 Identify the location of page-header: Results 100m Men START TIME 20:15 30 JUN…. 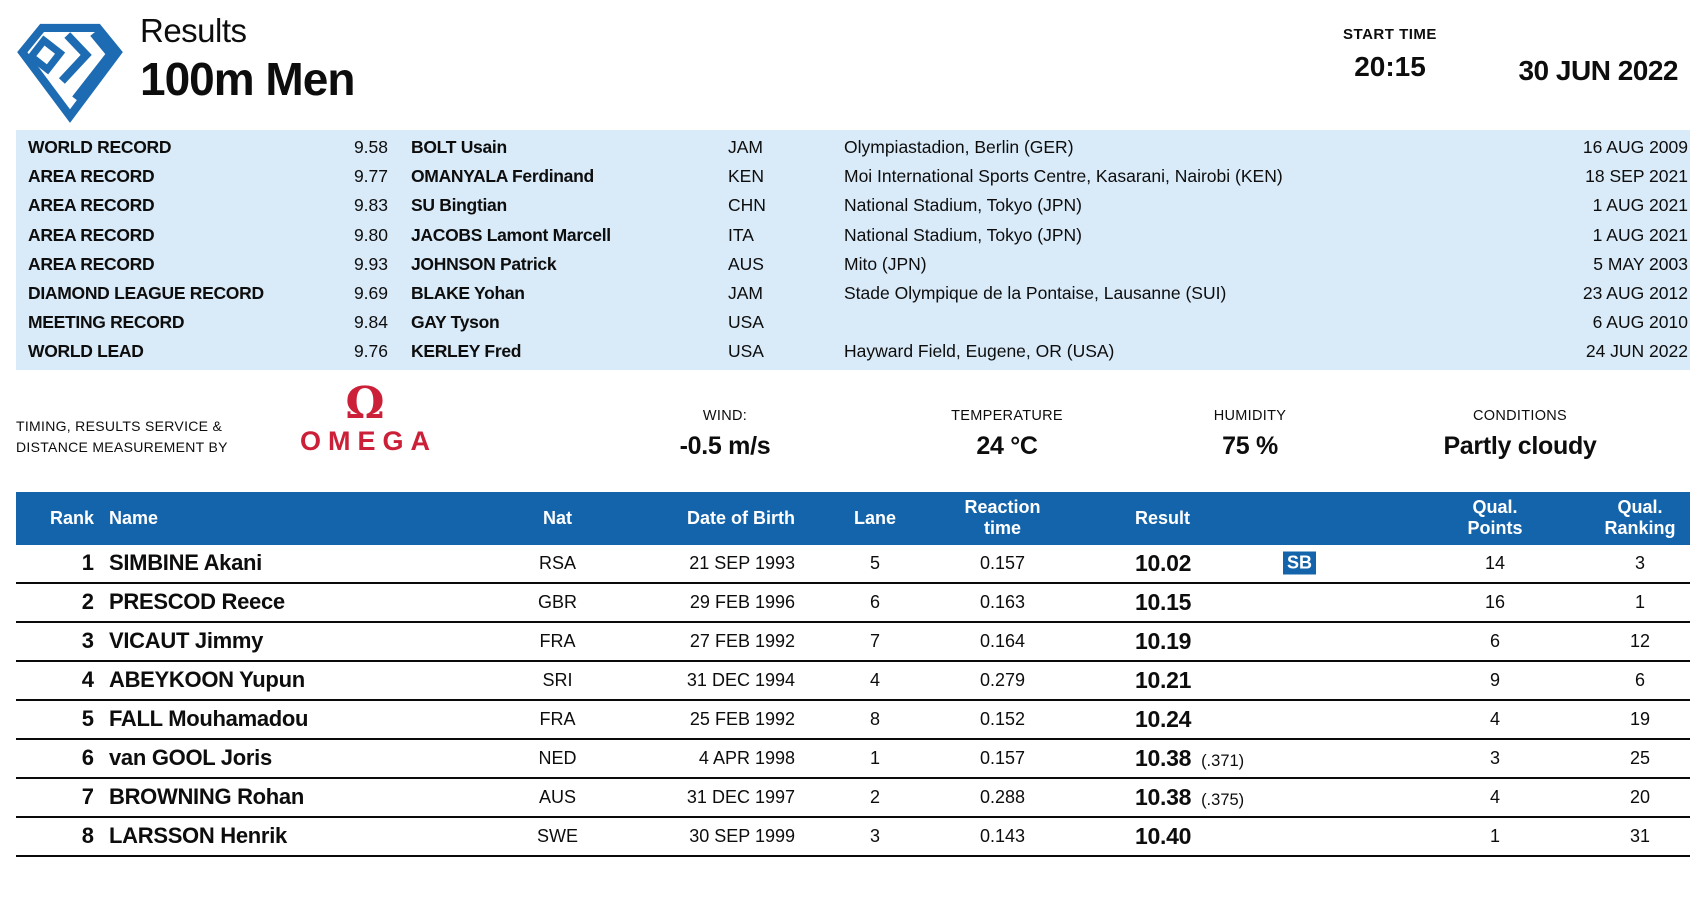
(853, 65).